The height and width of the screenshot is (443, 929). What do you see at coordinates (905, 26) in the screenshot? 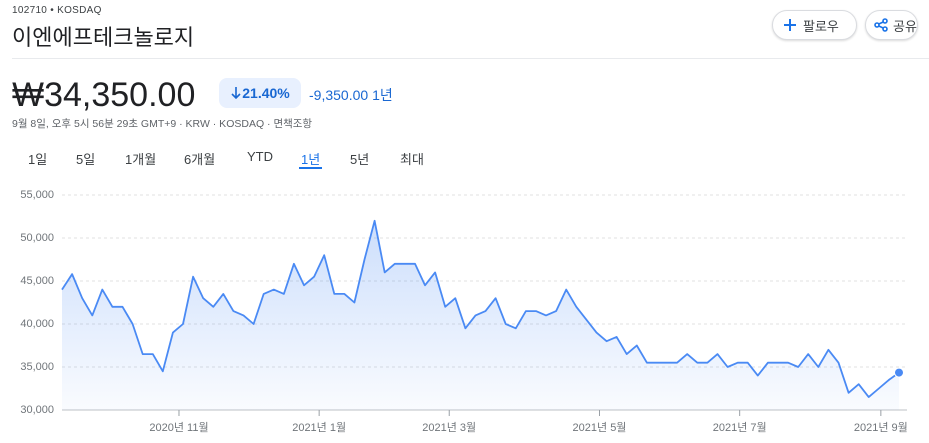
I see `share-label: 공유` at bounding box center [905, 26].